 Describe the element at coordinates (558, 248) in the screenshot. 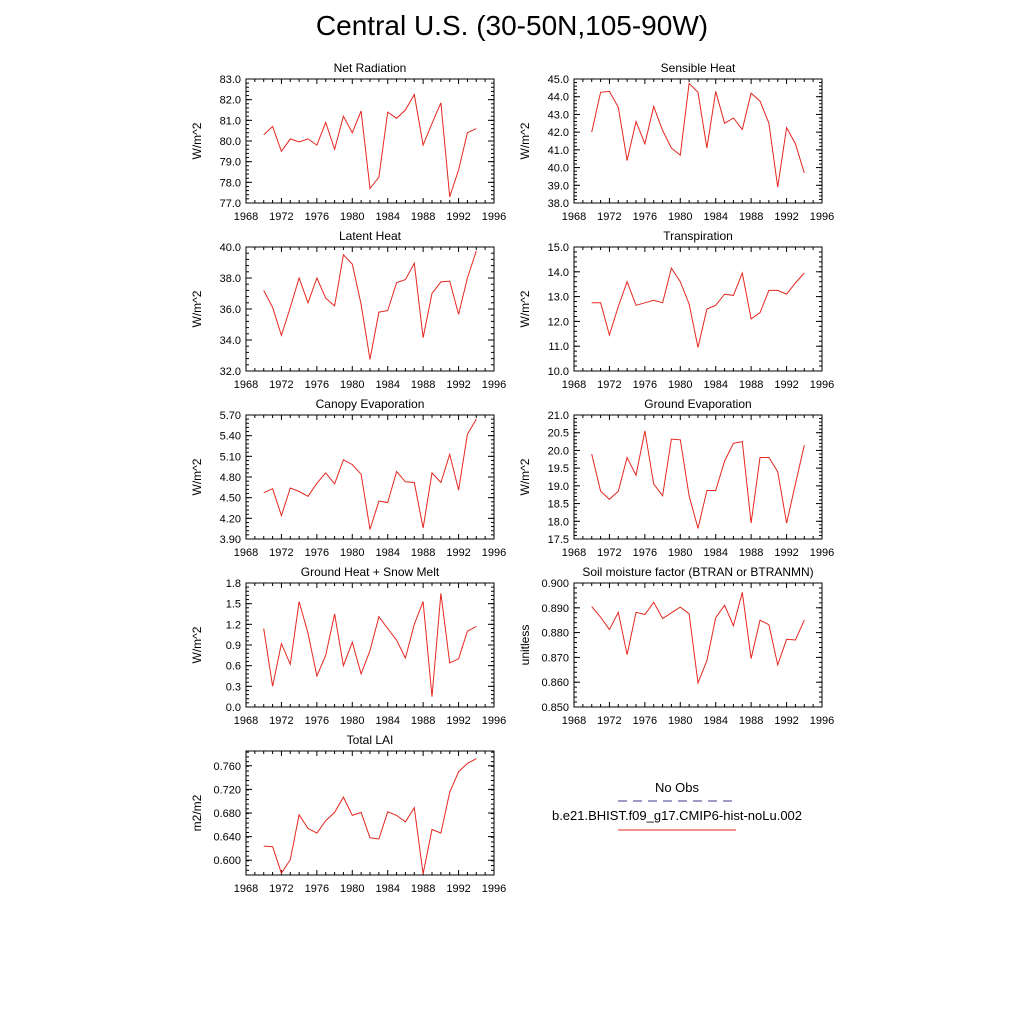

I see `y-tick-label: 15.0` at that location.